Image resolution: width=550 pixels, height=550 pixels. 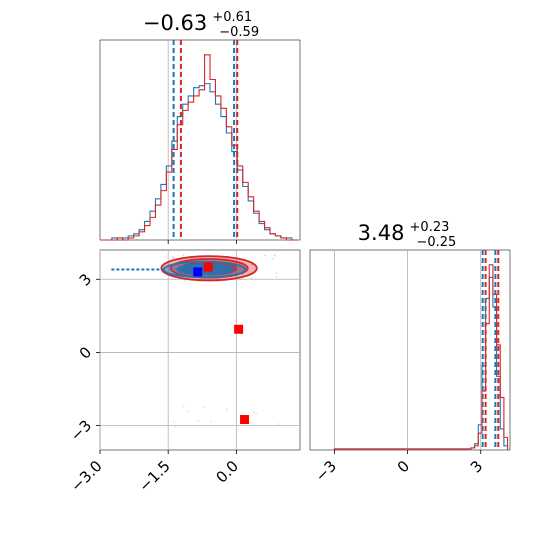 What do you see at coordinates (154, 476) in the screenshot?
I see `bl-xtick-label-1: −1.5` at bounding box center [154, 476].